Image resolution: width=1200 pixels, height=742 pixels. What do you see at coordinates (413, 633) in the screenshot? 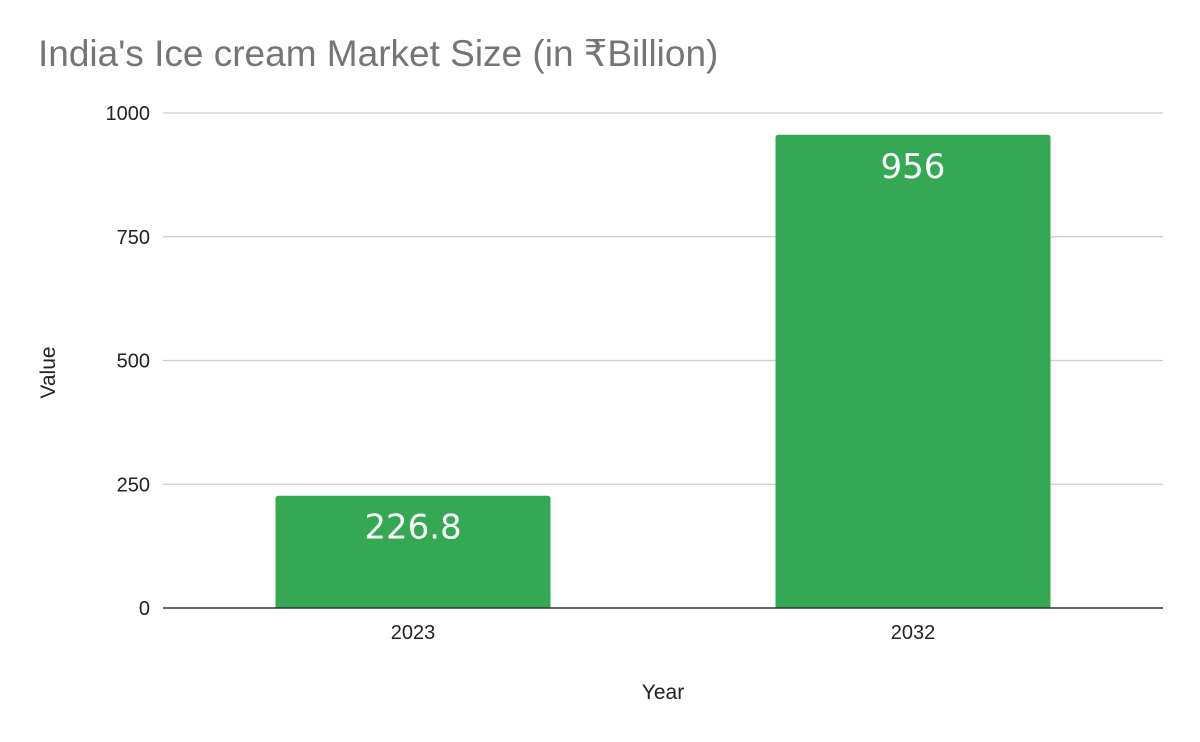
I see `x-tick-label: 2023` at bounding box center [413, 633].